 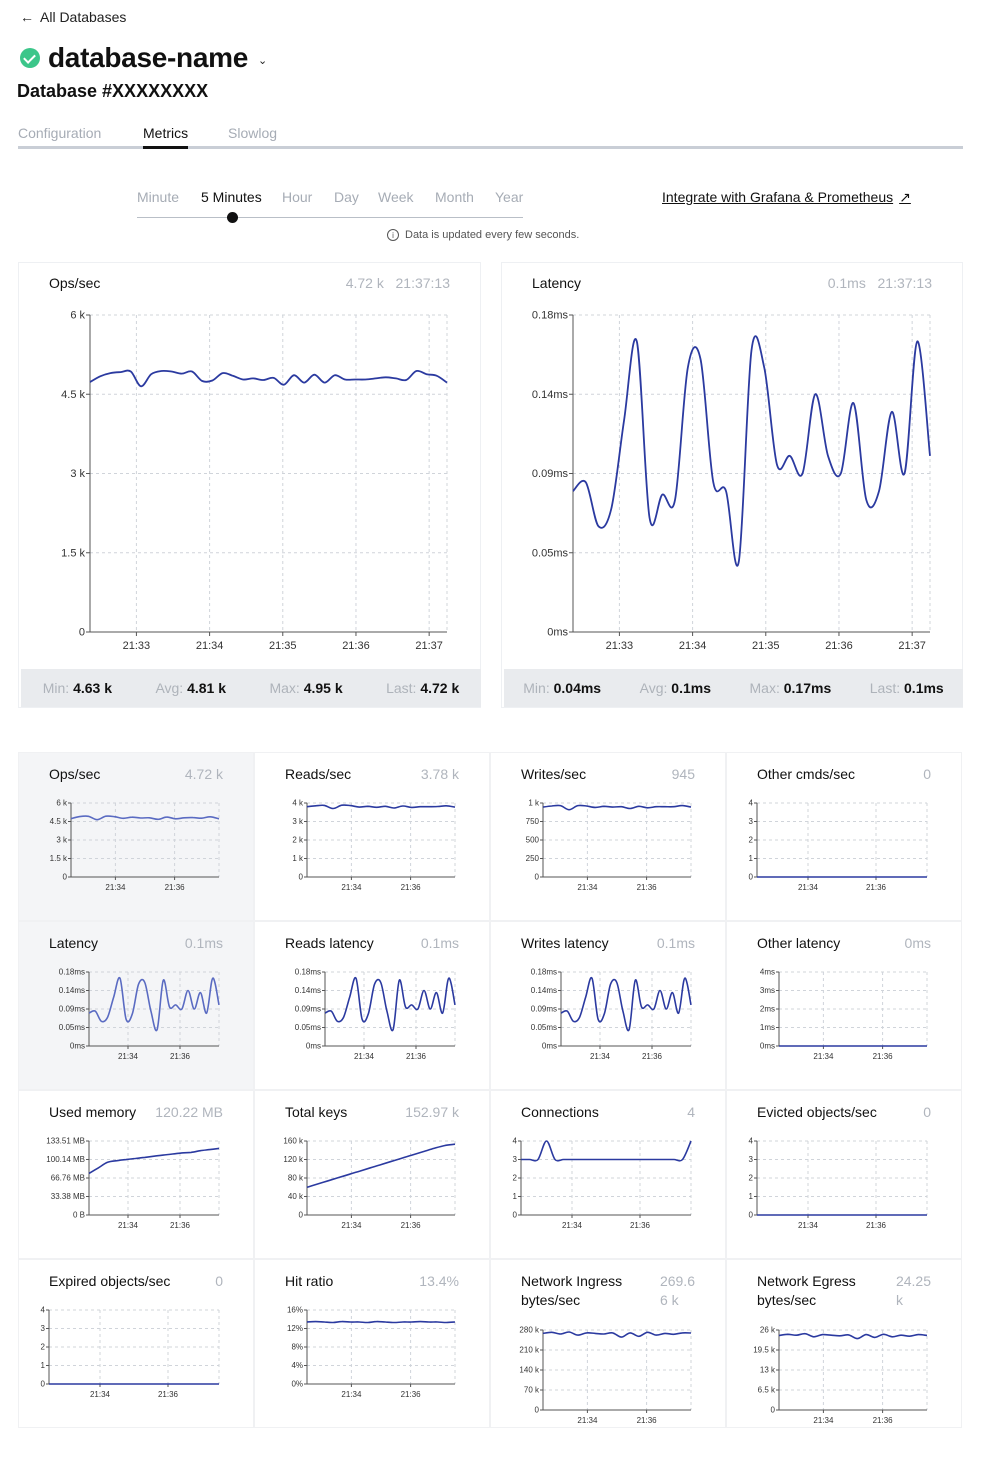 What do you see at coordinates (136, 836) in the screenshot?
I see `metric-card-ops-sec: 6 k 4.5 k 3 k 1.5 k 0 21:34 21:36 Ops/sec 4.72 k` at bounding box center [136, 836].